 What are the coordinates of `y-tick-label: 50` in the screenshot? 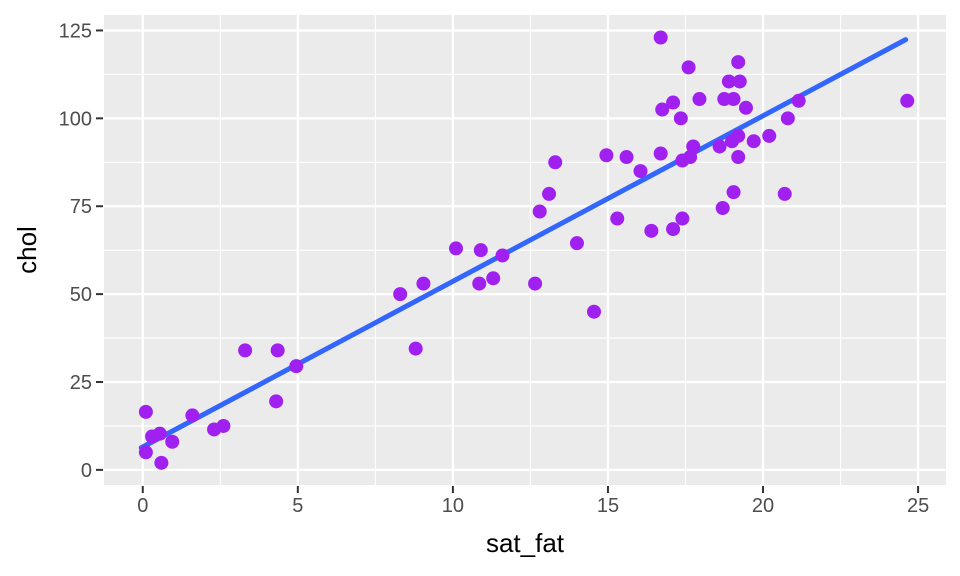 It's located at (81, 295).